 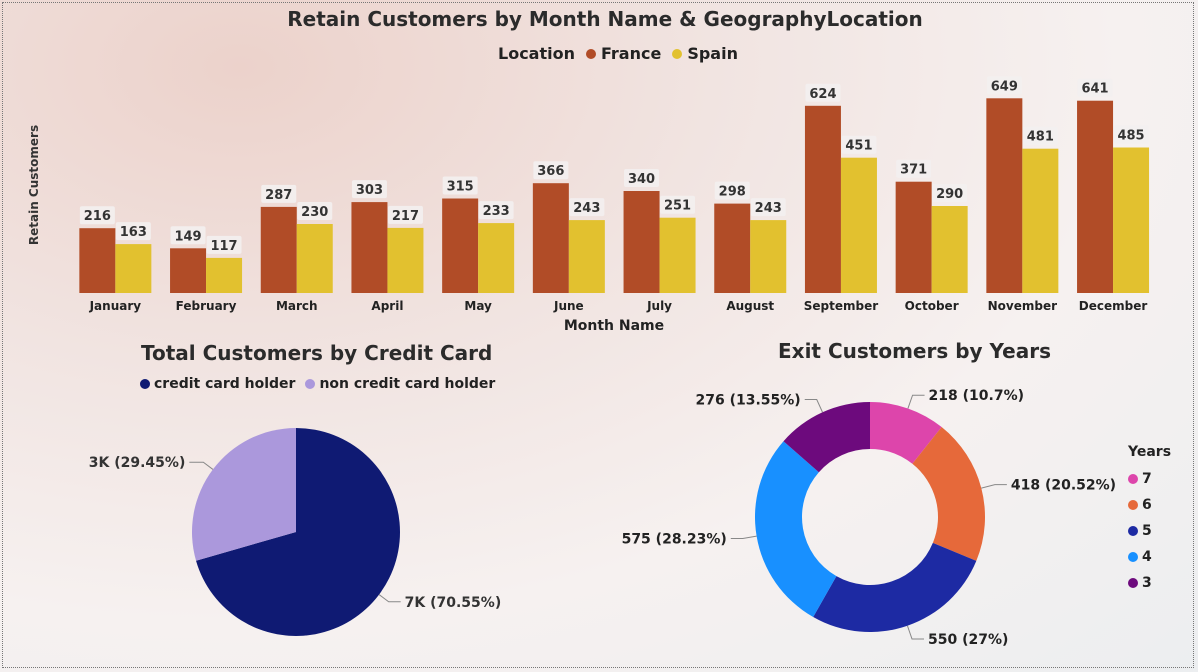 What do you see at coordinates (188, 270) in the screenshot?
I see `bar-france-february` at bounding box center [188, 270].